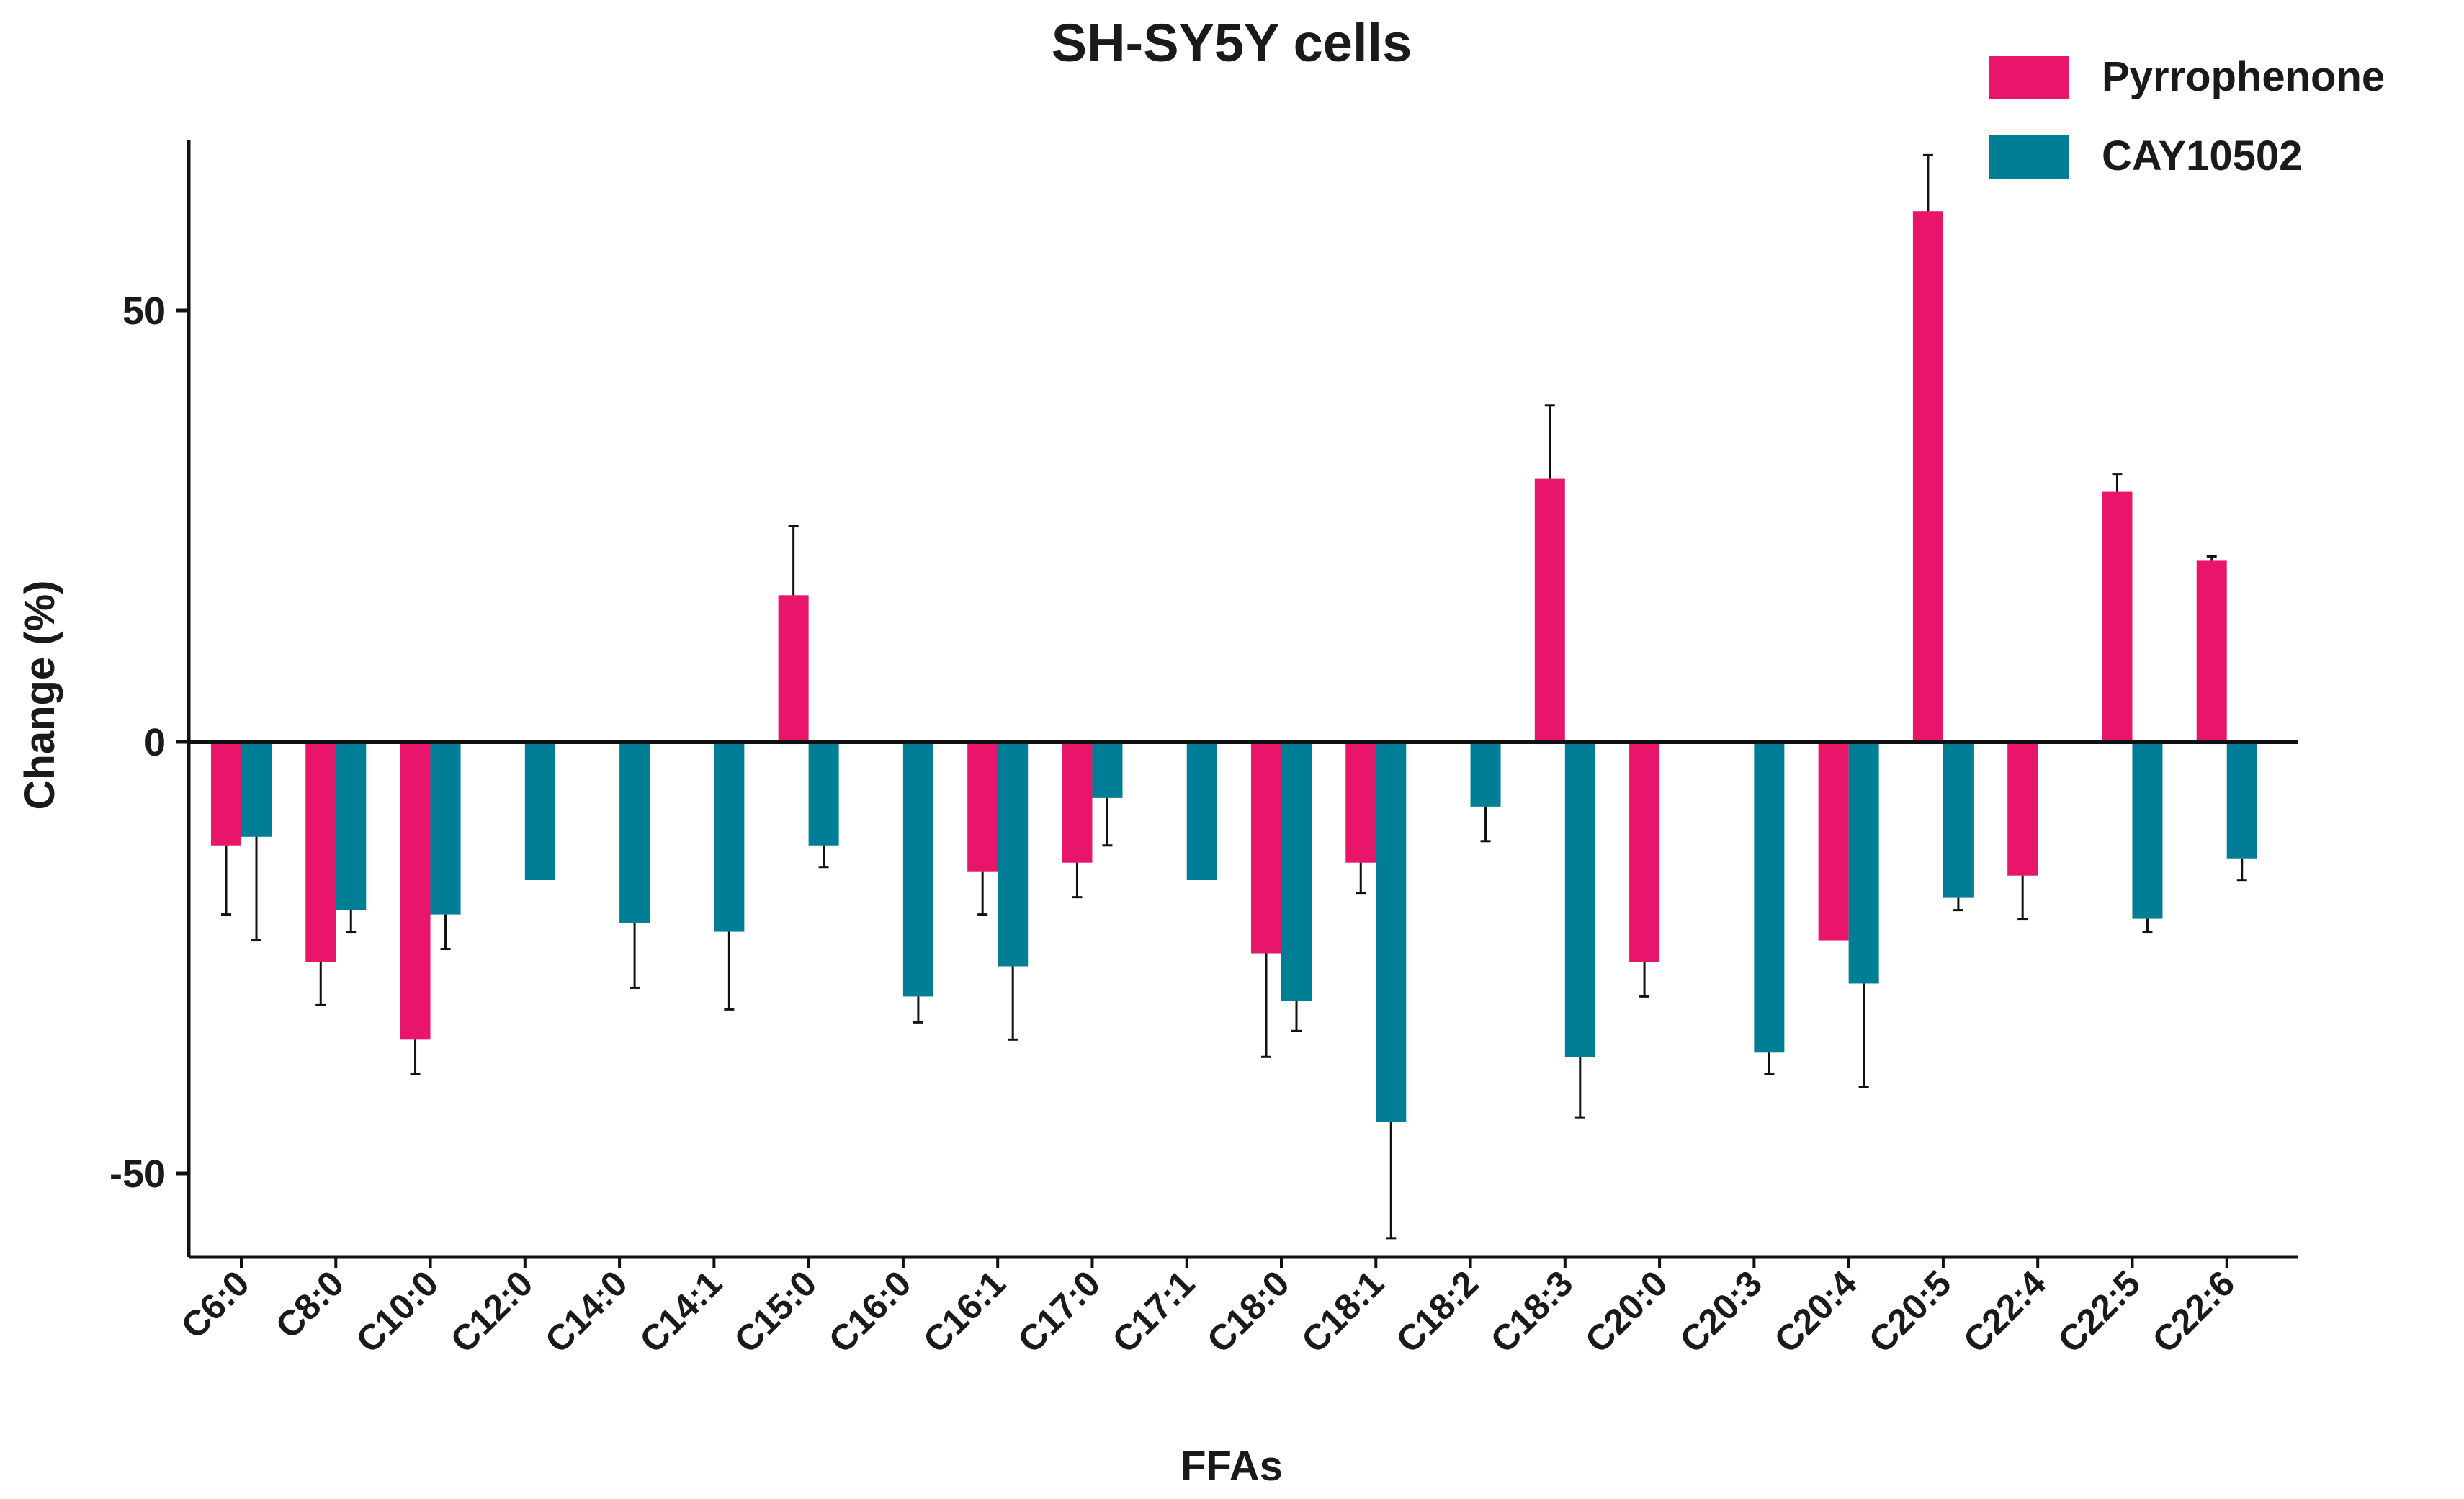 This screenshot has height=1499, width=2464. Describe the element at coordinates (397, 1312) in the screenshot. I see `x-tick-label-C10-0: C10:0` at that location.